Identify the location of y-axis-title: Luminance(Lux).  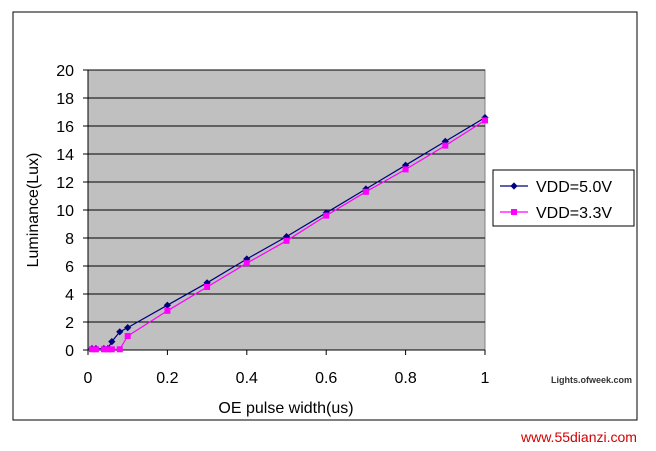
(33, 210).